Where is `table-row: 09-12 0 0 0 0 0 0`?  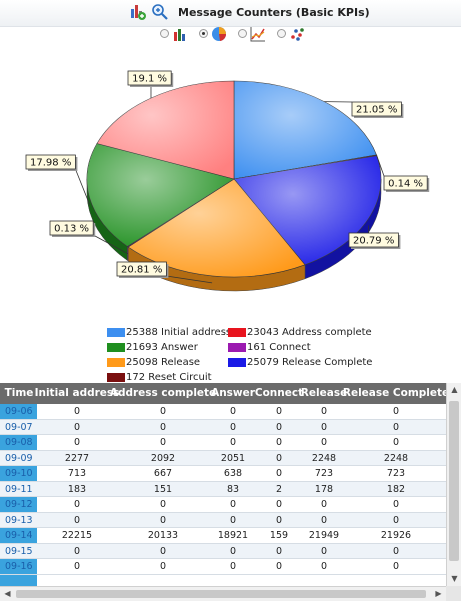
table-row: 09-12 0 0 0 0 0 0 is located at coordinates (223, 505).